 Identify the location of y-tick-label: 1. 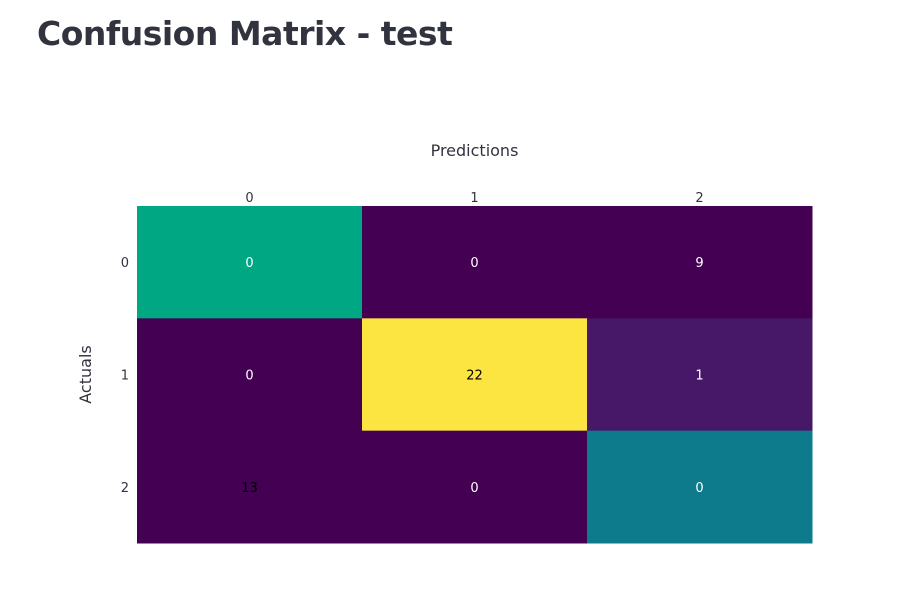
(125, 376).